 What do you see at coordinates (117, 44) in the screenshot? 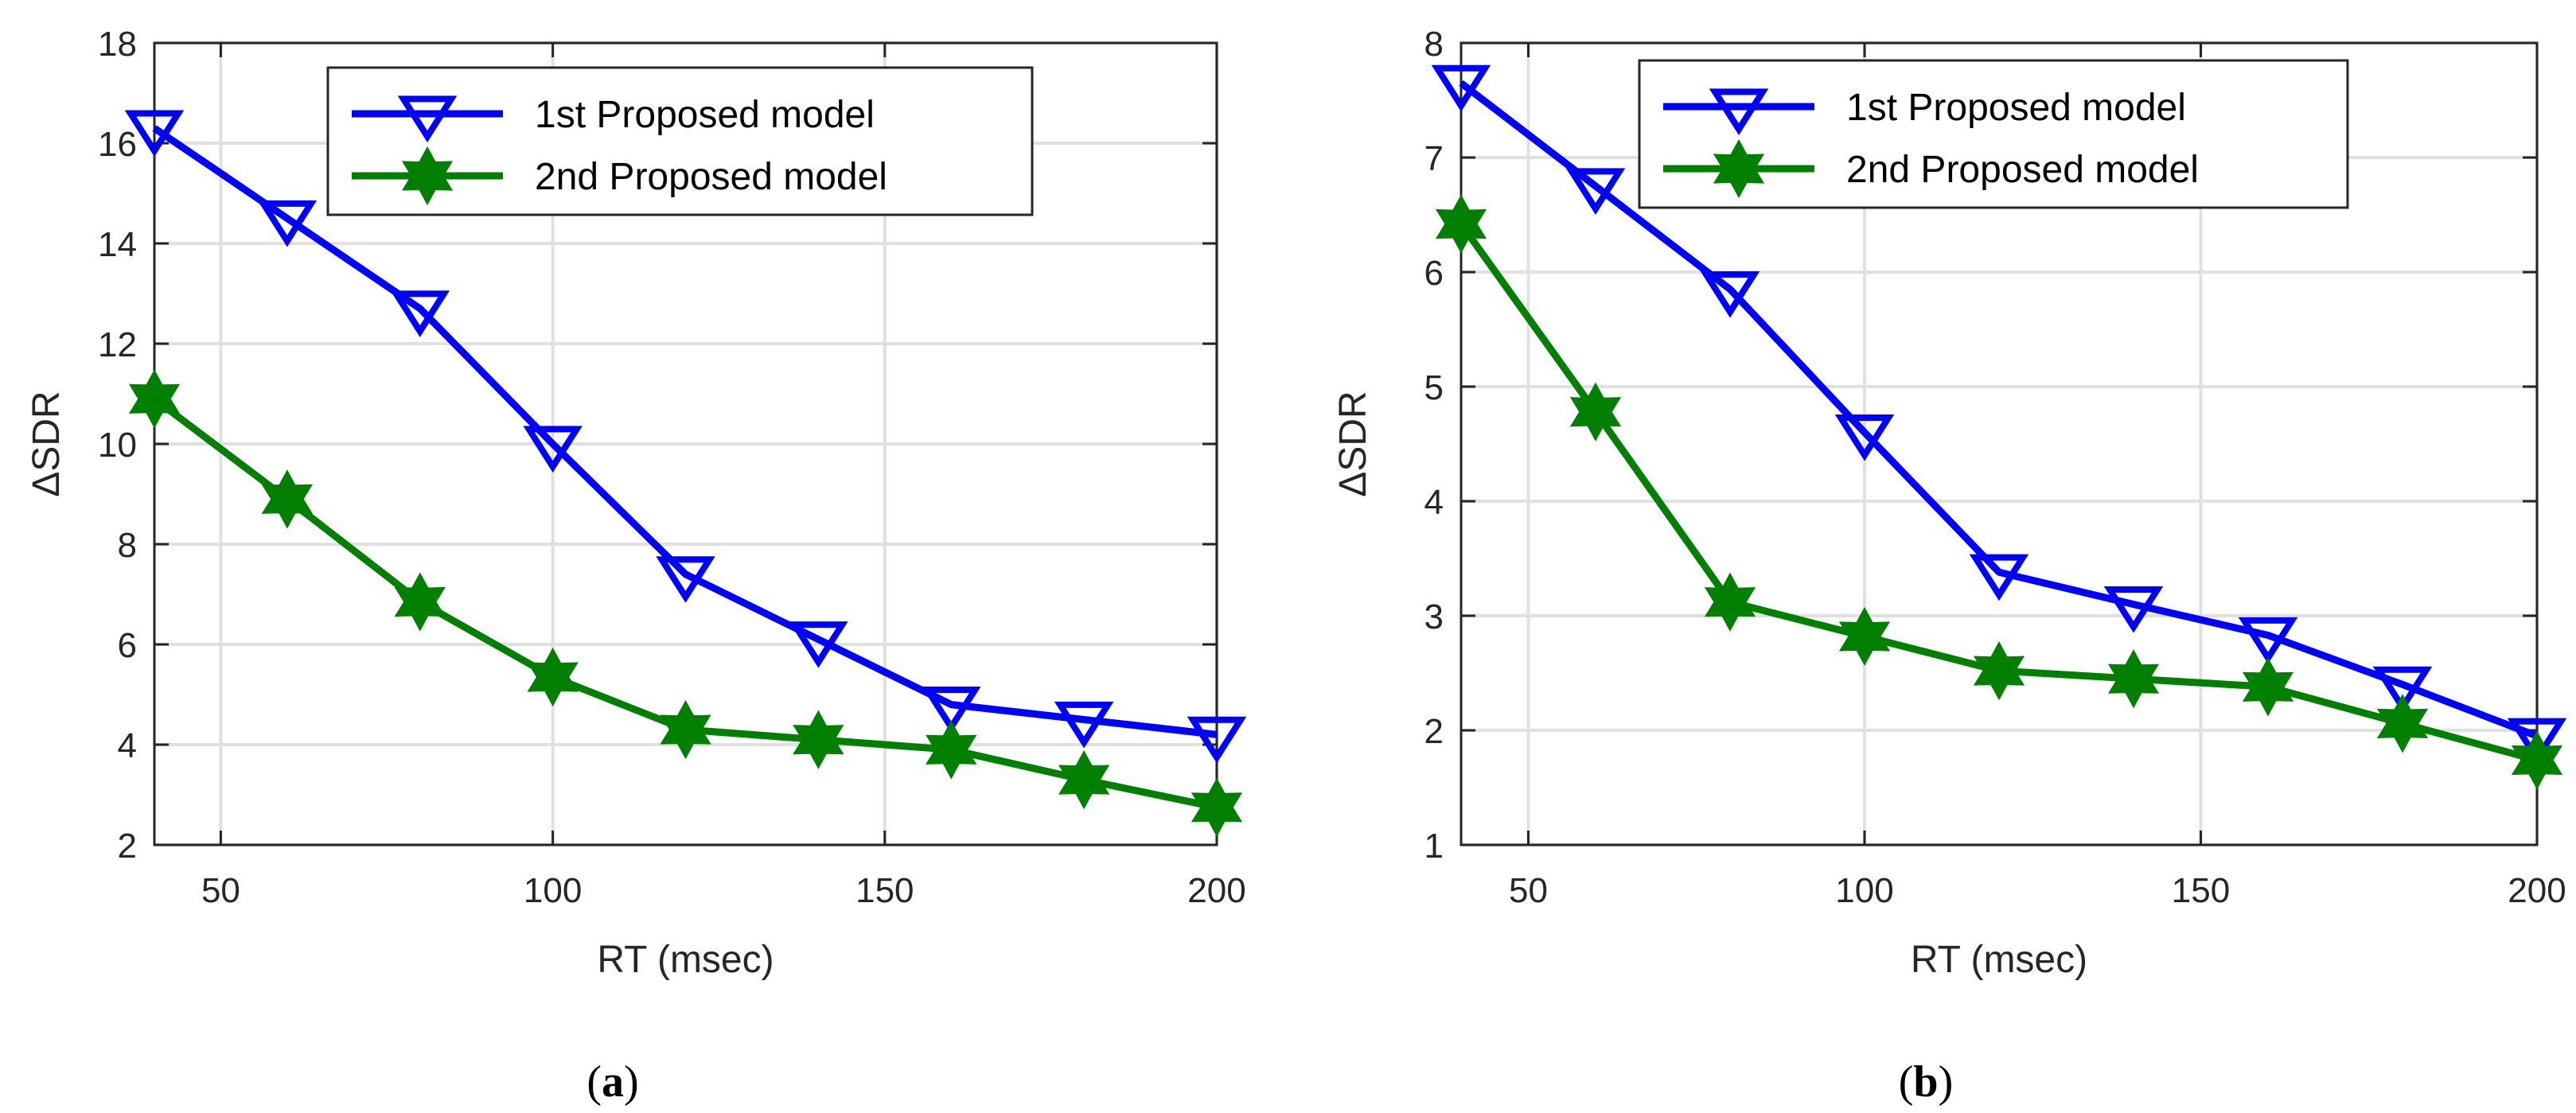
I see `y-tick-label: 18` at bounding box center [117, 44].